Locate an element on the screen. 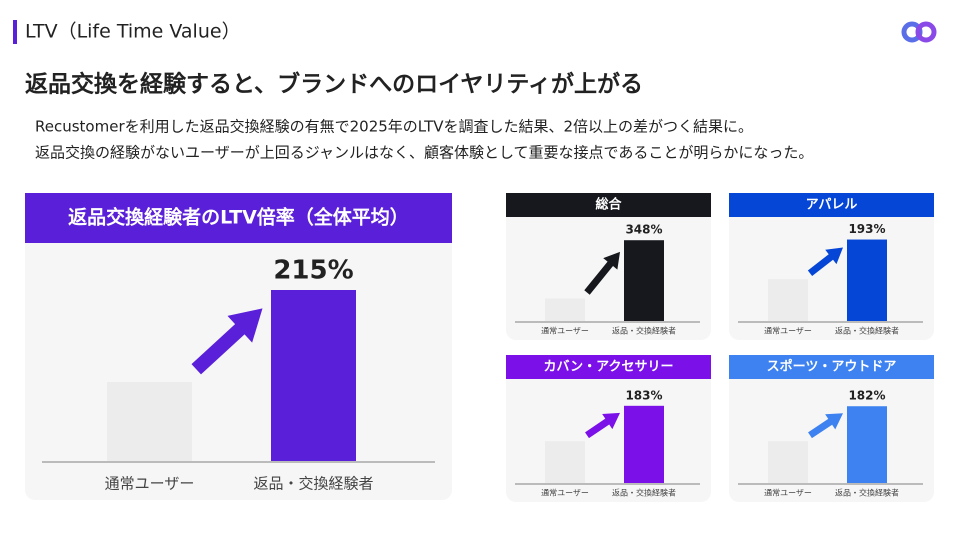 This screenshot has width=960, height=540. chart-title: カバン・アクセサリー is located at coordinates (608, 367).